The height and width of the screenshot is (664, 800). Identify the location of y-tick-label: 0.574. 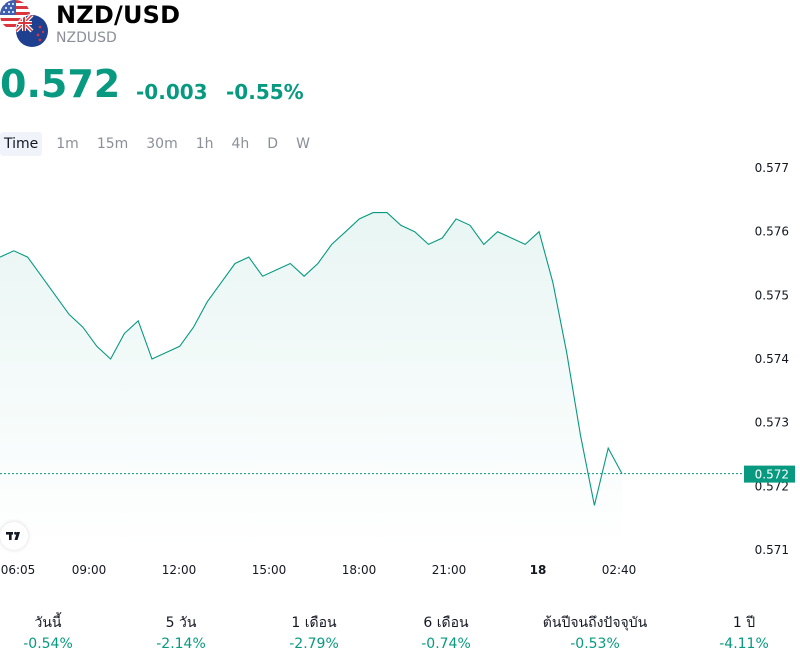
(772, 359).